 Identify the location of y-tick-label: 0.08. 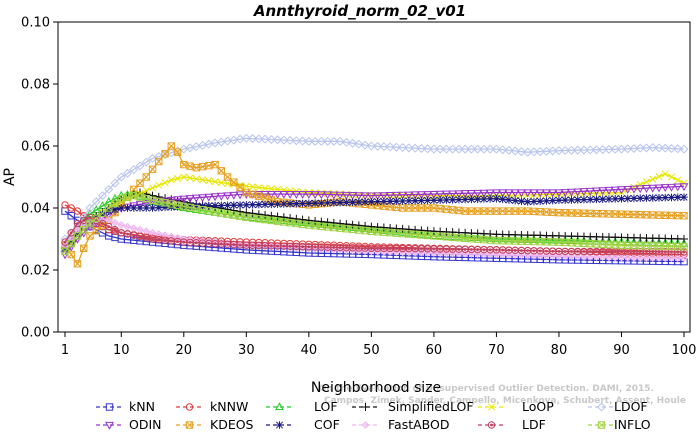
(35, 85).